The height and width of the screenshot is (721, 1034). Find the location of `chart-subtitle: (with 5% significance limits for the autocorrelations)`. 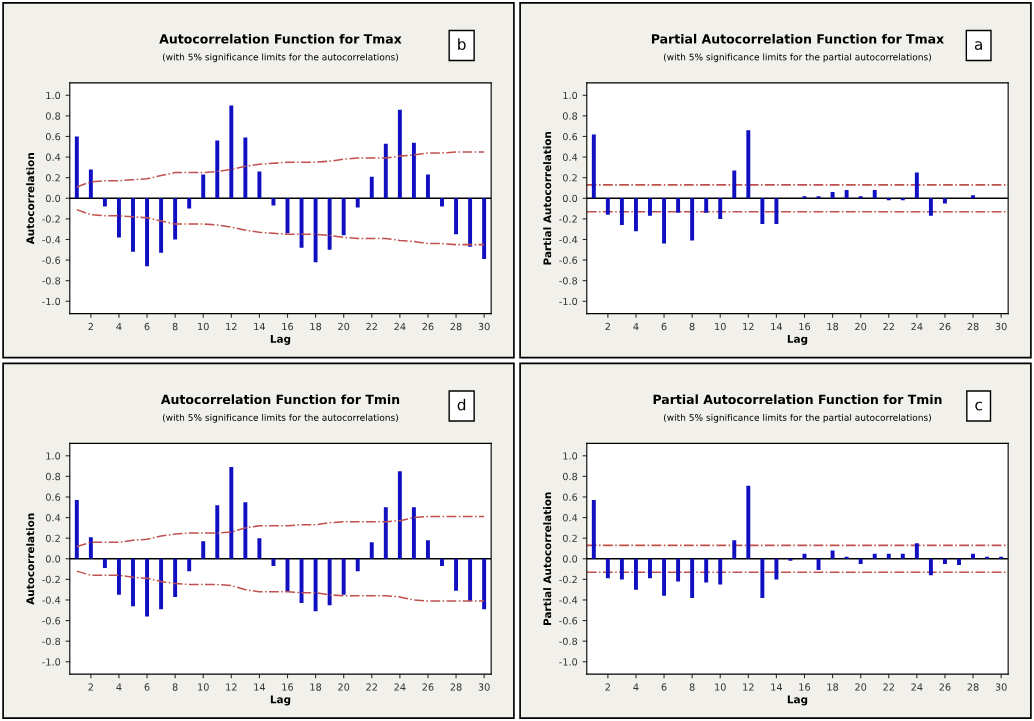

chart-subtitle: (with 5% significance limits for the autocorrelations) is located at coordinates (280, 58).